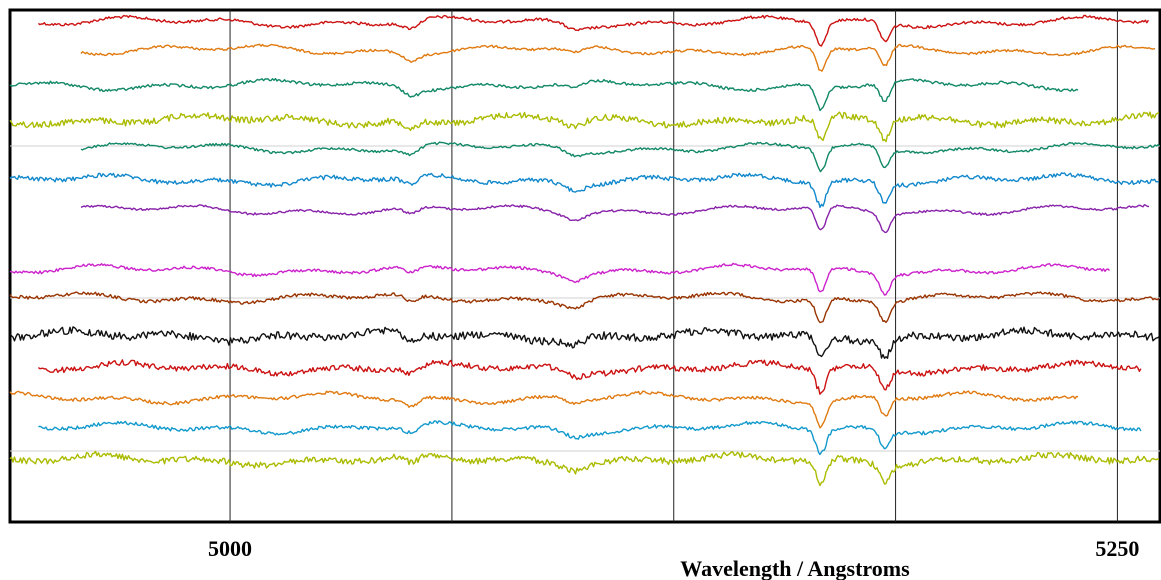 The height and width of the screenshot is (580, 1161). Describe the element at coordinates (1117, 548) in the screenshot. I see `x-tick-label: 5250` at that location.